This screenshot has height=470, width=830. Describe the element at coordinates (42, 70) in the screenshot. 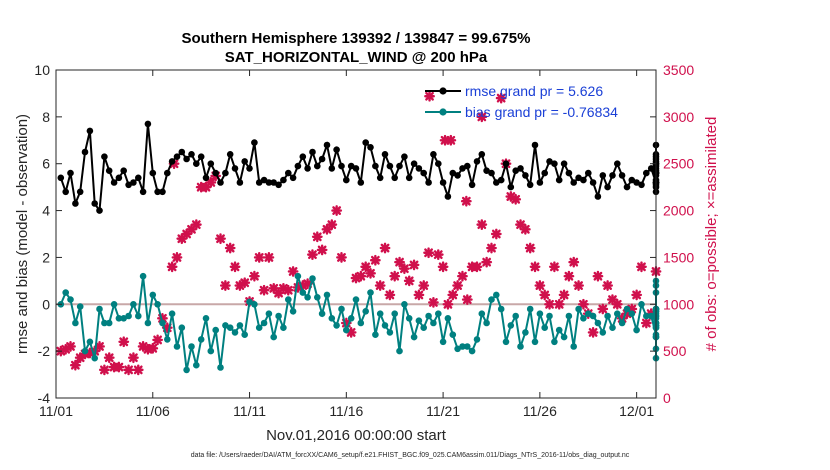

I see `y-tick-label: 10` at that location.